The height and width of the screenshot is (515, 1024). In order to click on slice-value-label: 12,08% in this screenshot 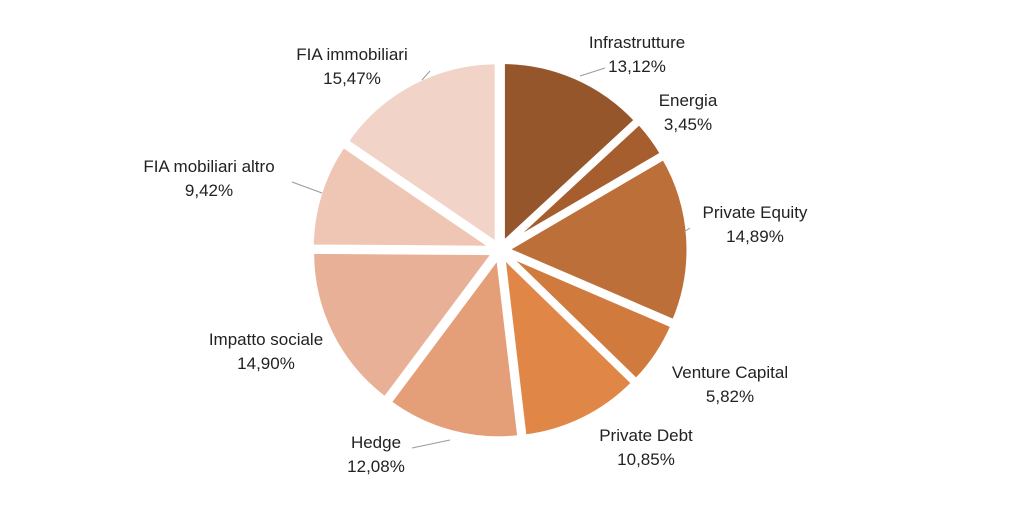, I will do `click(376, 466)`.